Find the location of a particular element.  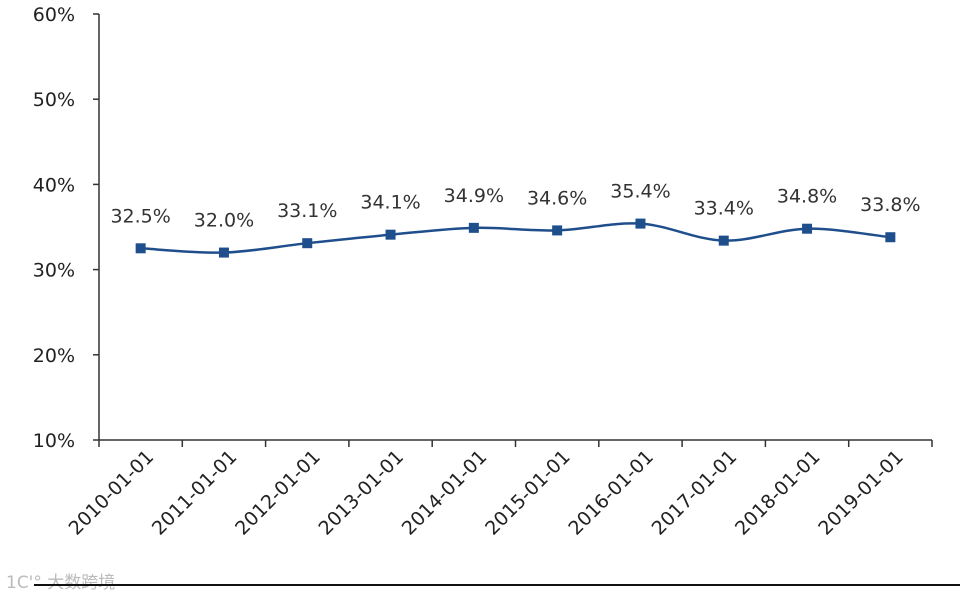

x-tick-label: 2013-01-01 is located at coordinates (361, 493).